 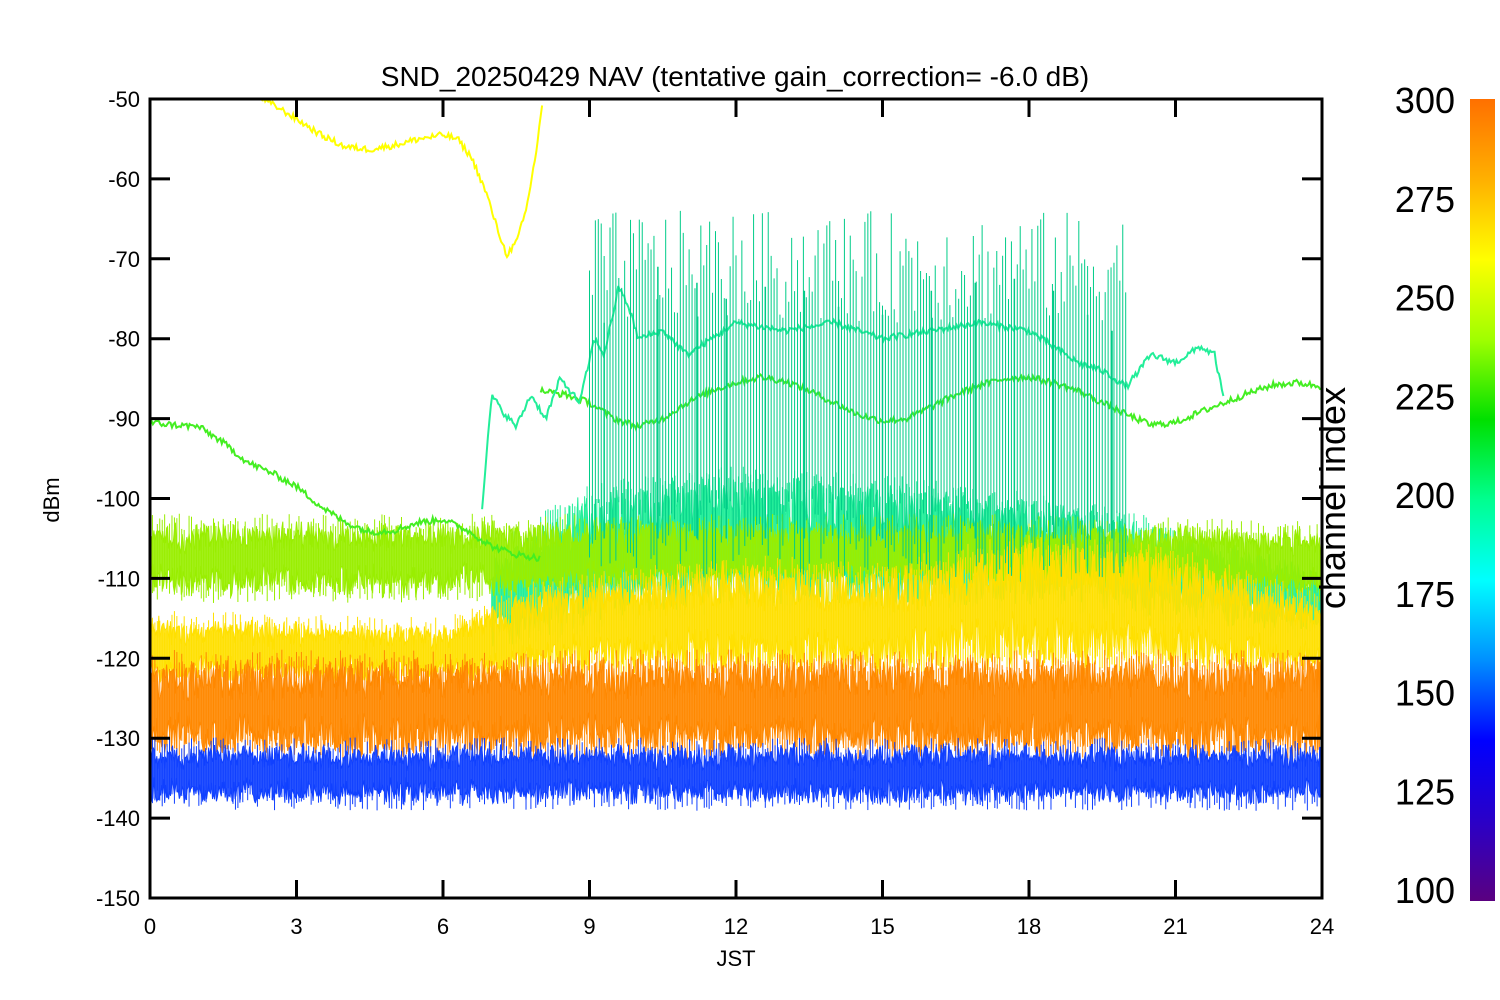 What do you see at coordinates (118, 499) in the screenshot?
I see `y-tick-label: -100` at bounding box center [118, 499].